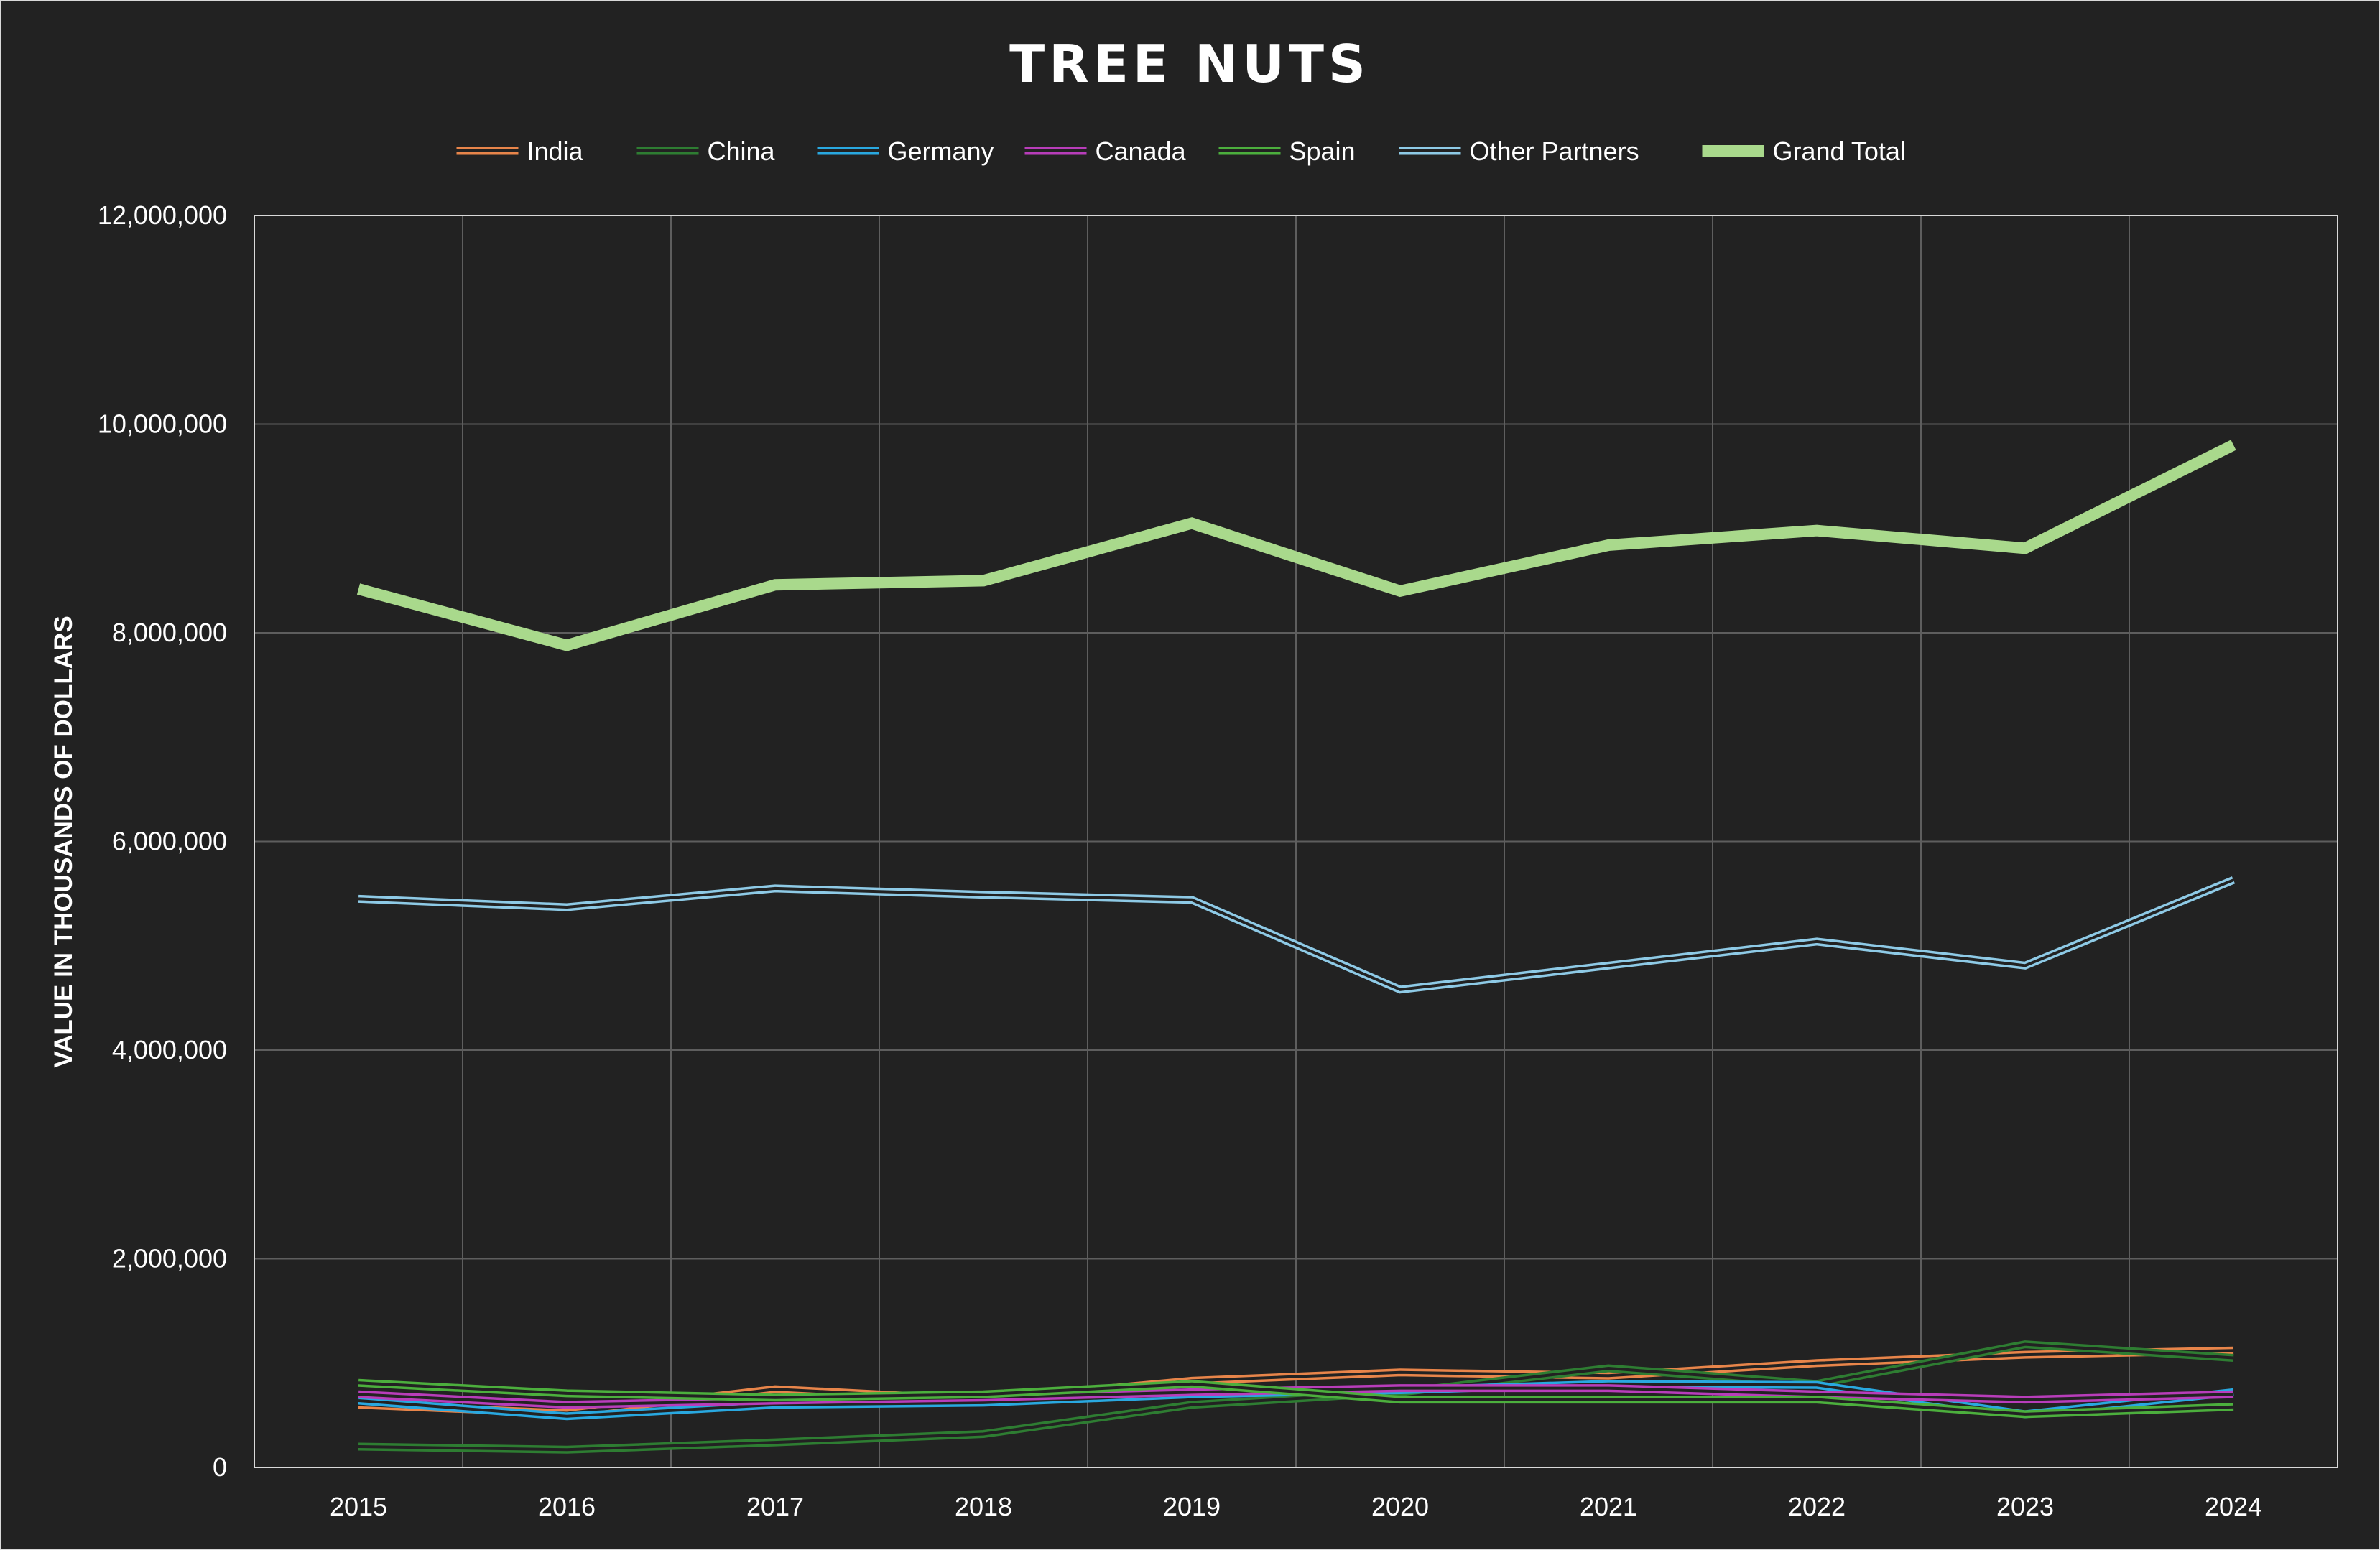  I want to click on legend-item-spain: Spain, so click(1287, 151).